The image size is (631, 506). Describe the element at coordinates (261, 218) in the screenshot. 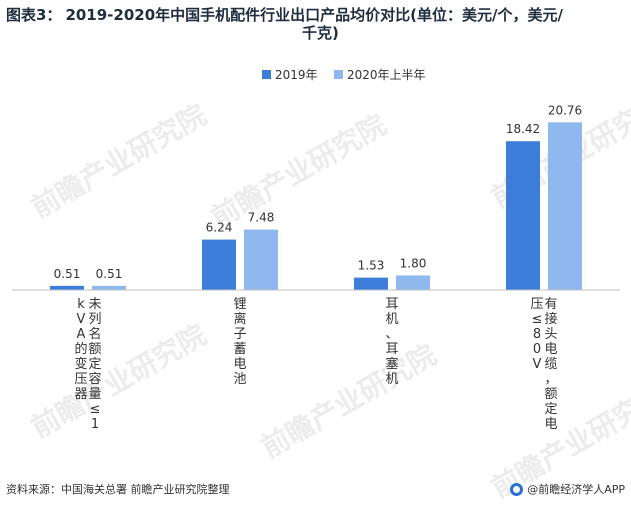

I see `value-label-1-1: 7.48` at that location.